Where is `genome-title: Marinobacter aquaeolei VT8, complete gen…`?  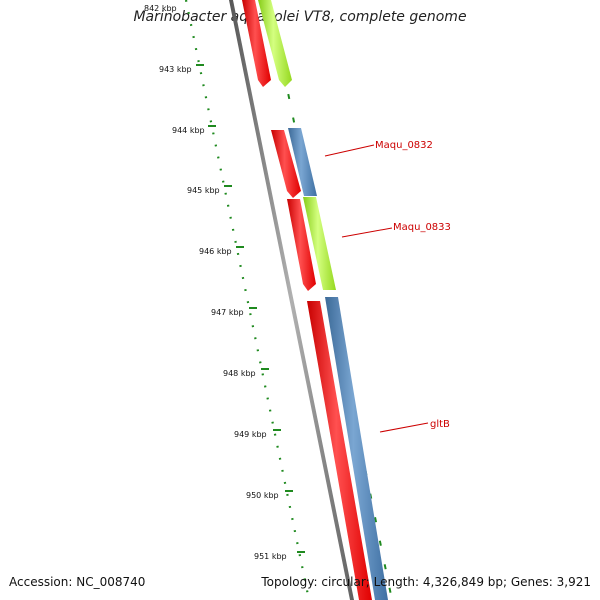 genome-title: Marinobacter aquaeolei VT8, complete gen… is located at coordinates (300, 17).